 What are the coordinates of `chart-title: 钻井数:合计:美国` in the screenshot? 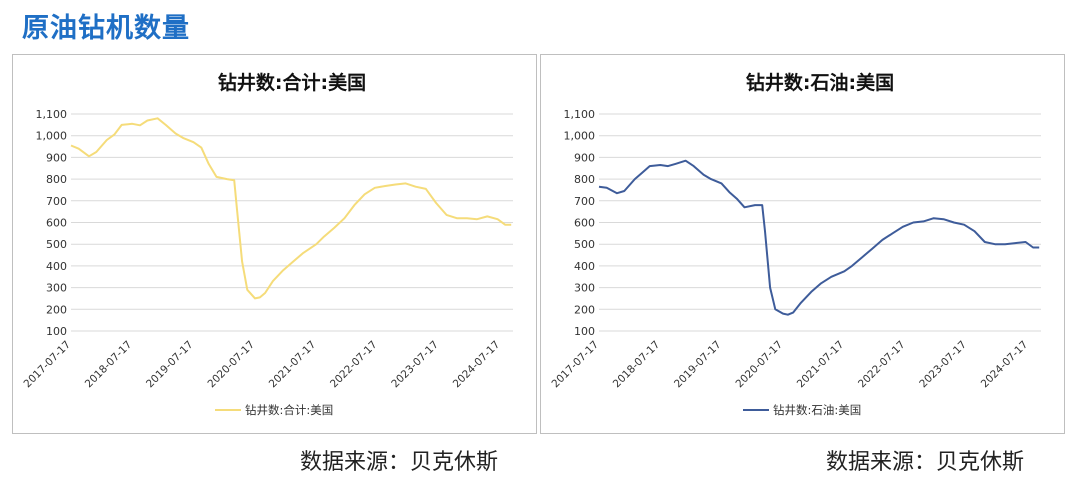 It's located at (292, 82).